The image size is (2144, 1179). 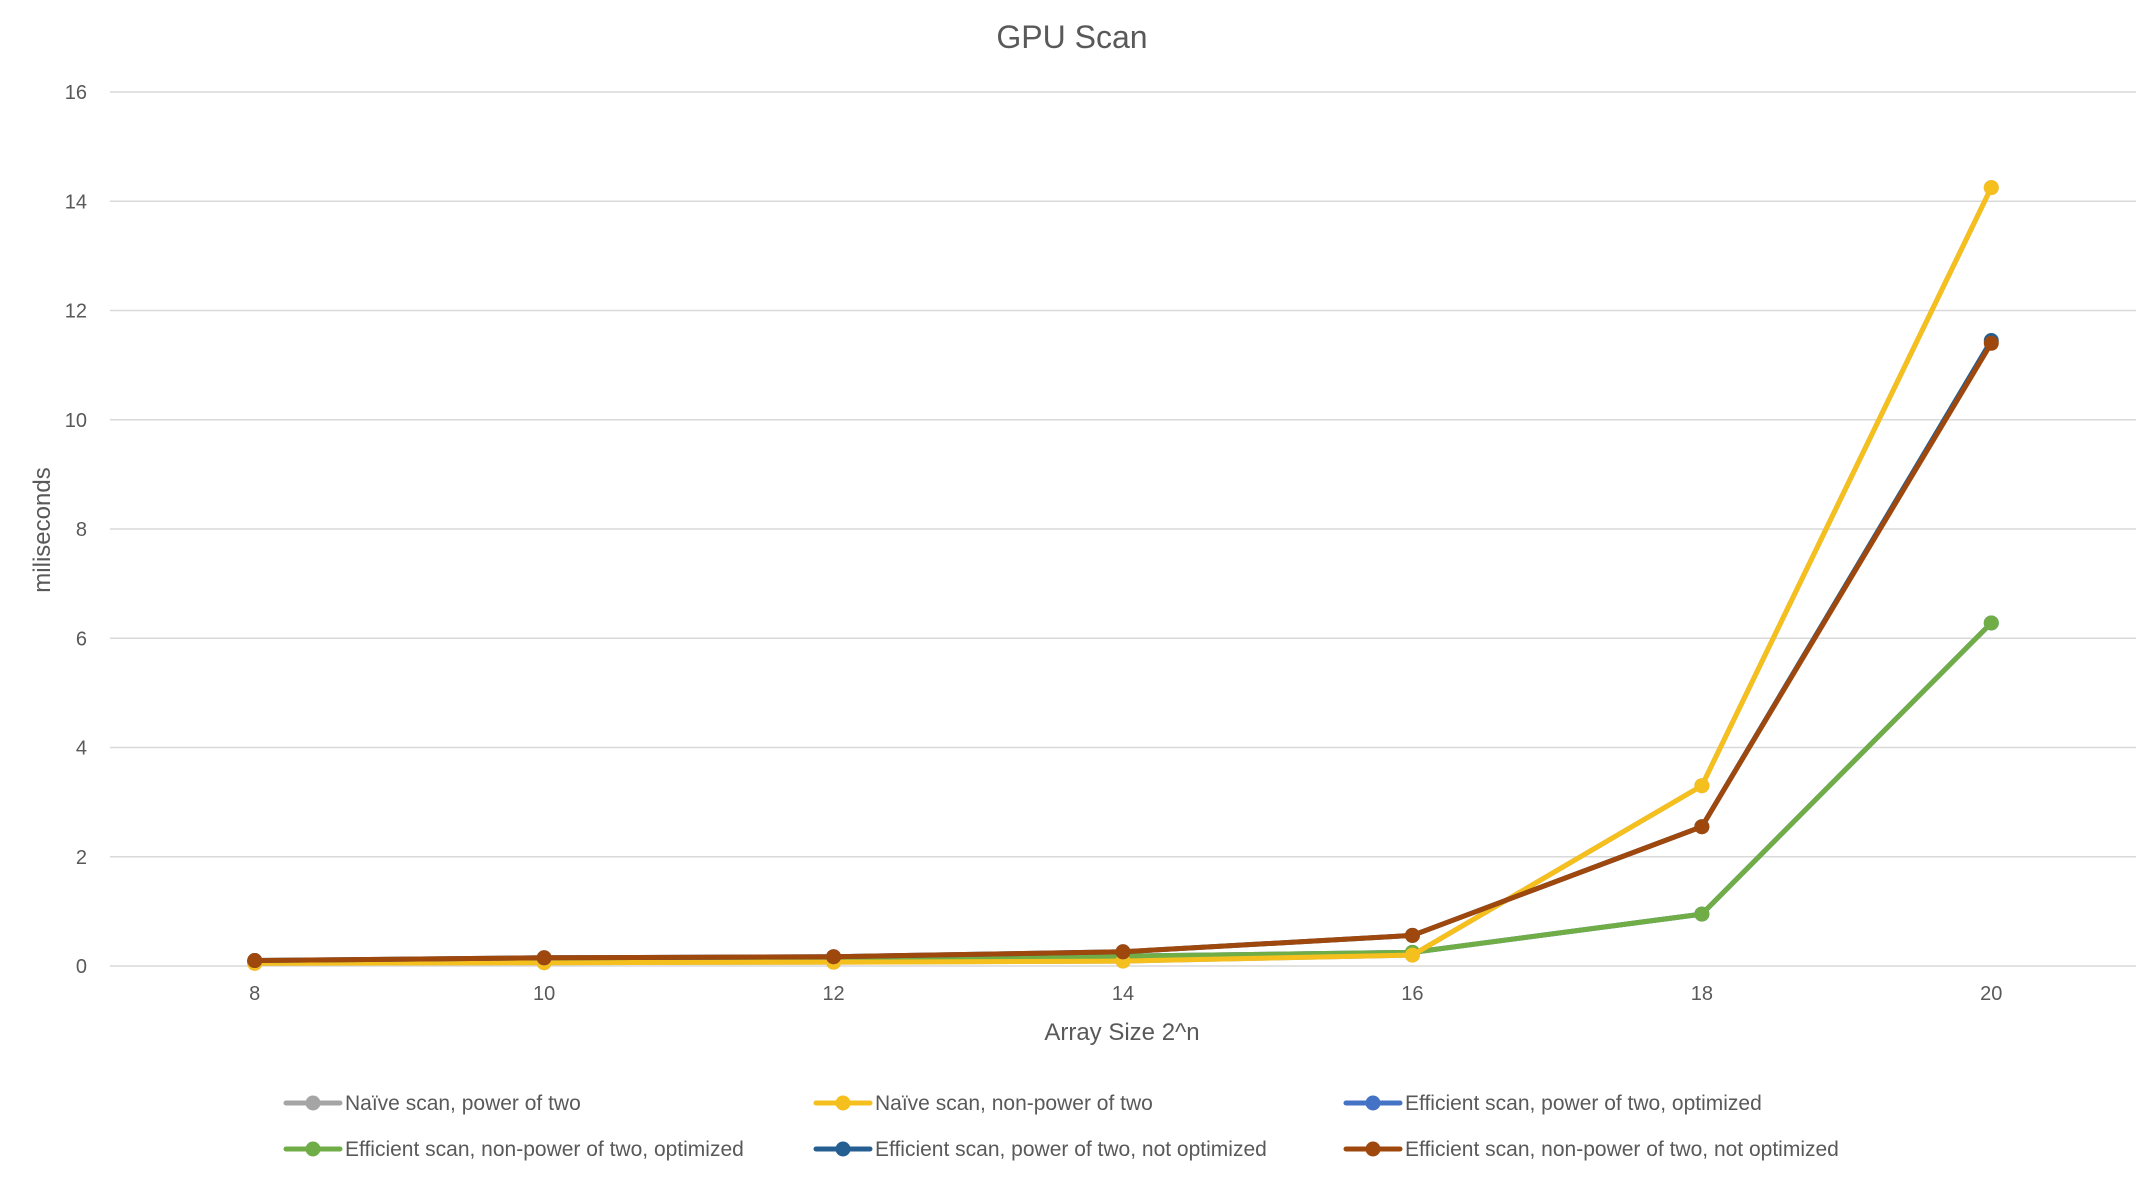 What do you see at coordinates (76, 202) in the screenshot?
I see `y-tick-label: 14` at bounding box center [76, 202].